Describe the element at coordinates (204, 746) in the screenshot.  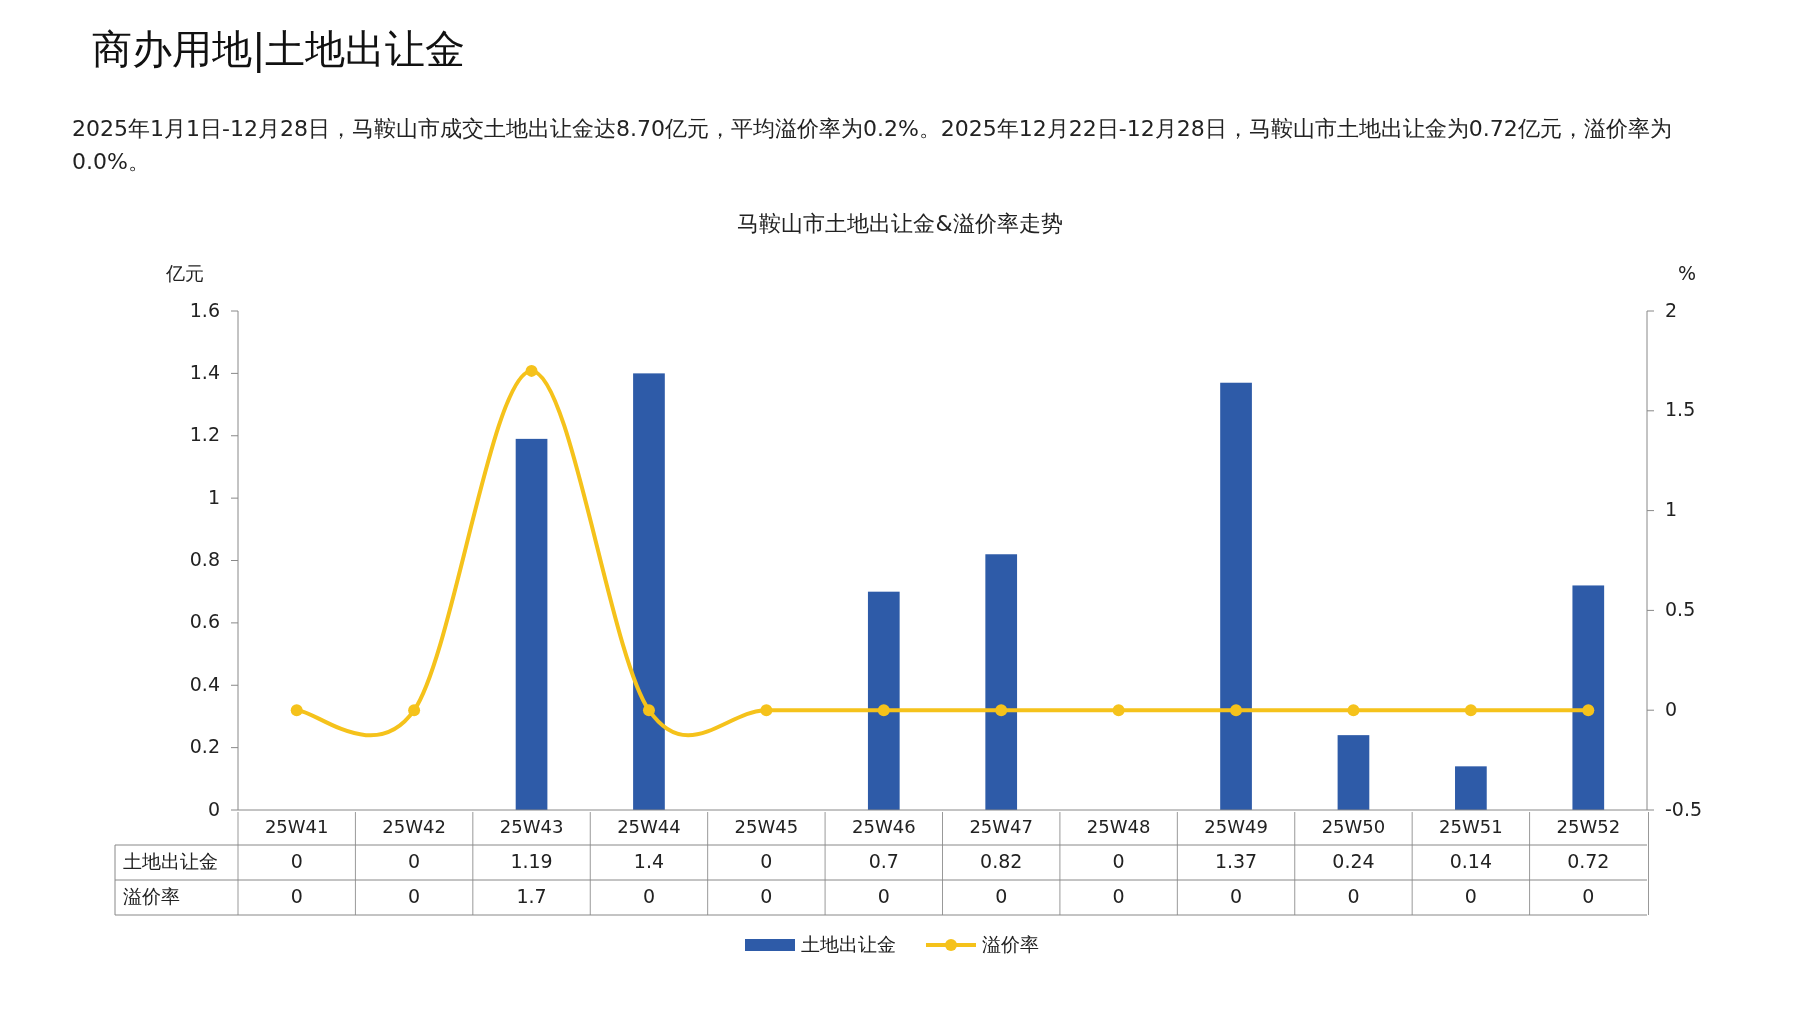
I see `y-tick-label: 0.2` at that location.